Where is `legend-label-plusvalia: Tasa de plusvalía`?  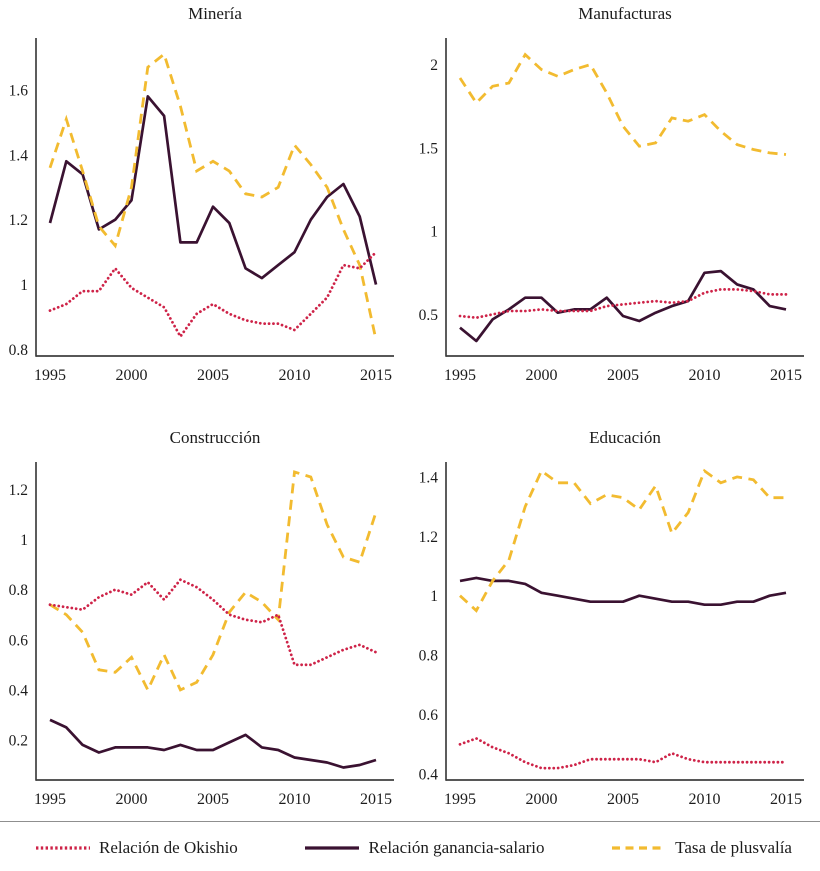
legend-label-plusvalia: Tasa de plusvalía is located at coordinates (733, 847).